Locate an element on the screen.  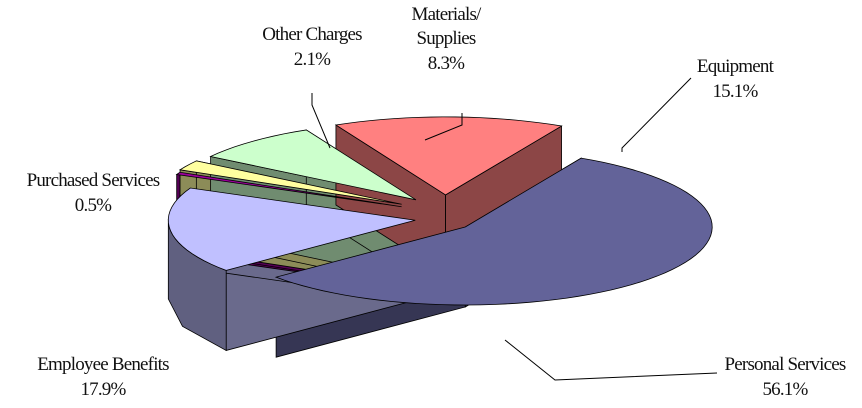
label-employee-benefits-name-line: Employee Benefits is located at coordinates (103, 364).